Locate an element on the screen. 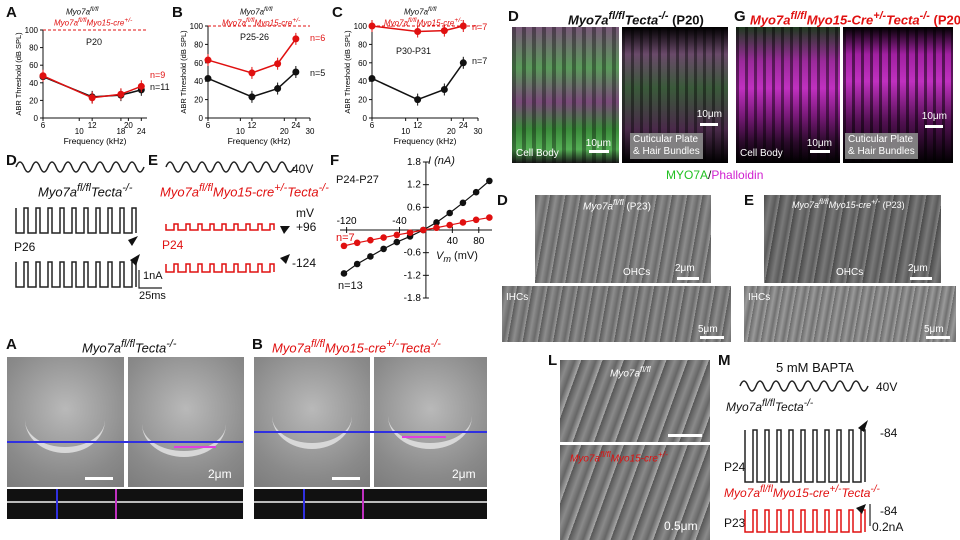 Image resolution: width=960 pixels, height=540 pixels. y-tick-label: 0.6 is located at coordinates (414, 207).